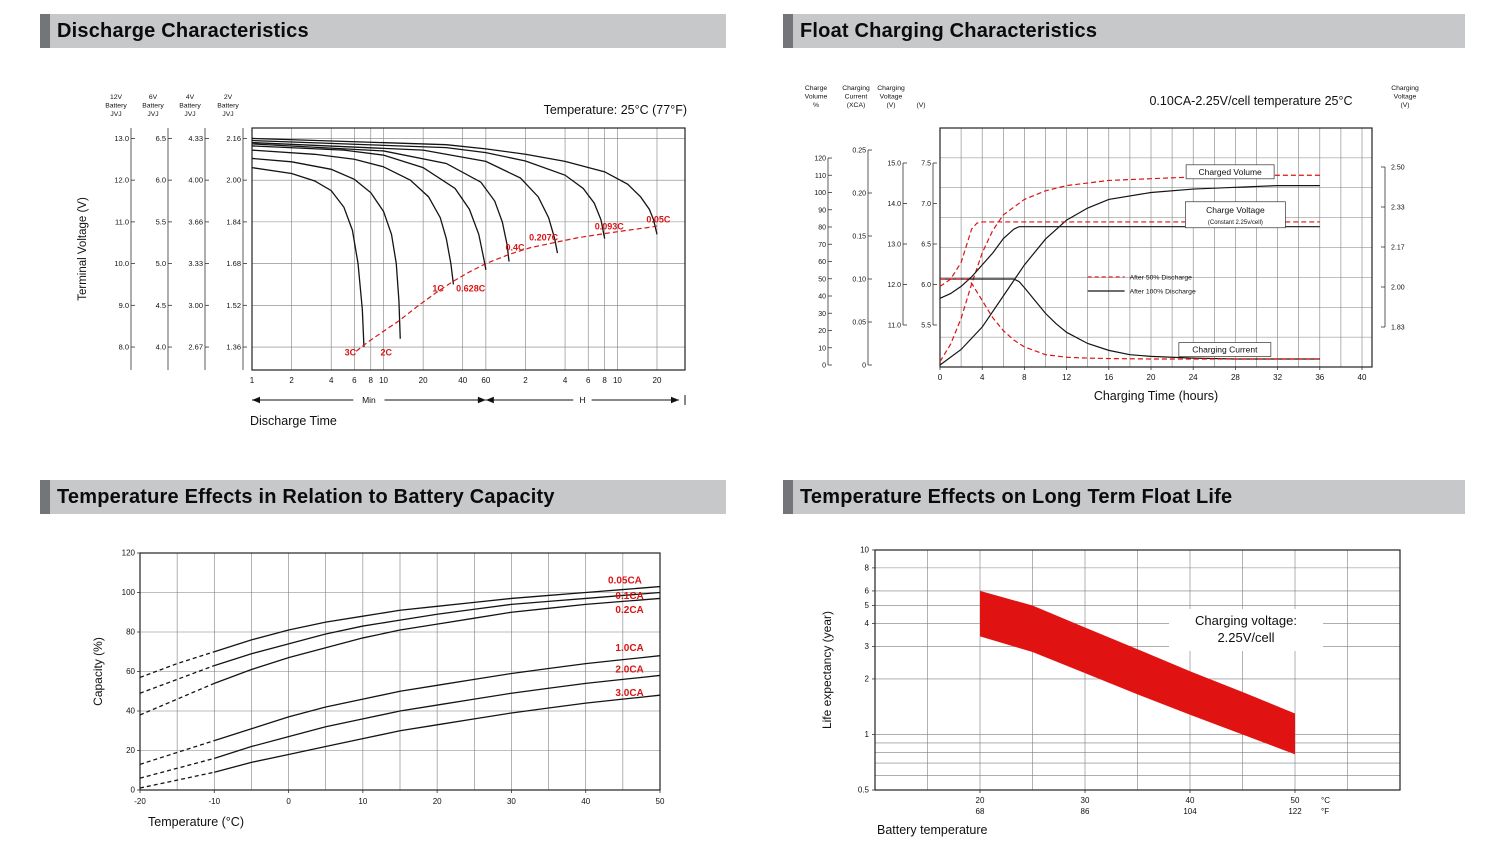 The image size is (1487, 848). I want to click on capacity-curve-3.0CA-dashed, so click(177, 780).